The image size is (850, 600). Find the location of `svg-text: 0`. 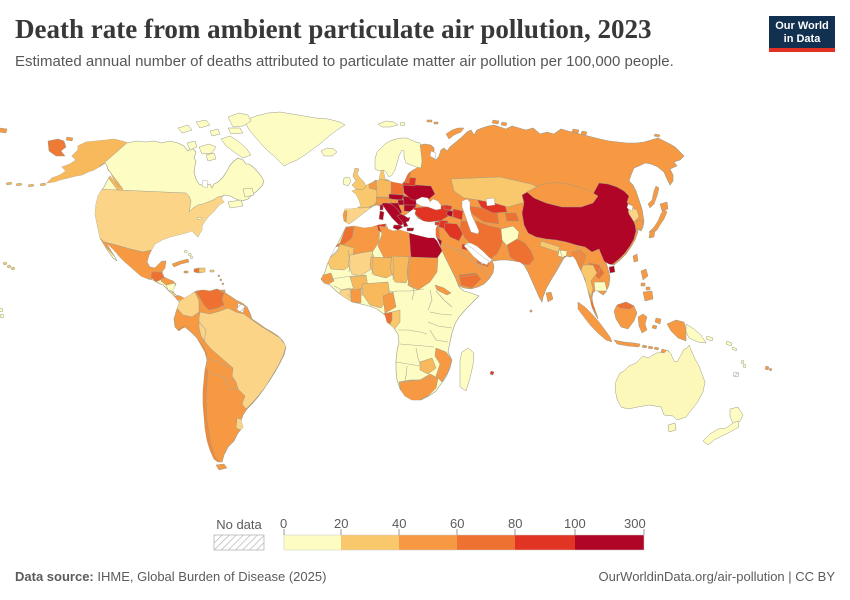

svg-text: 0 is located at coordinates (283, 523).